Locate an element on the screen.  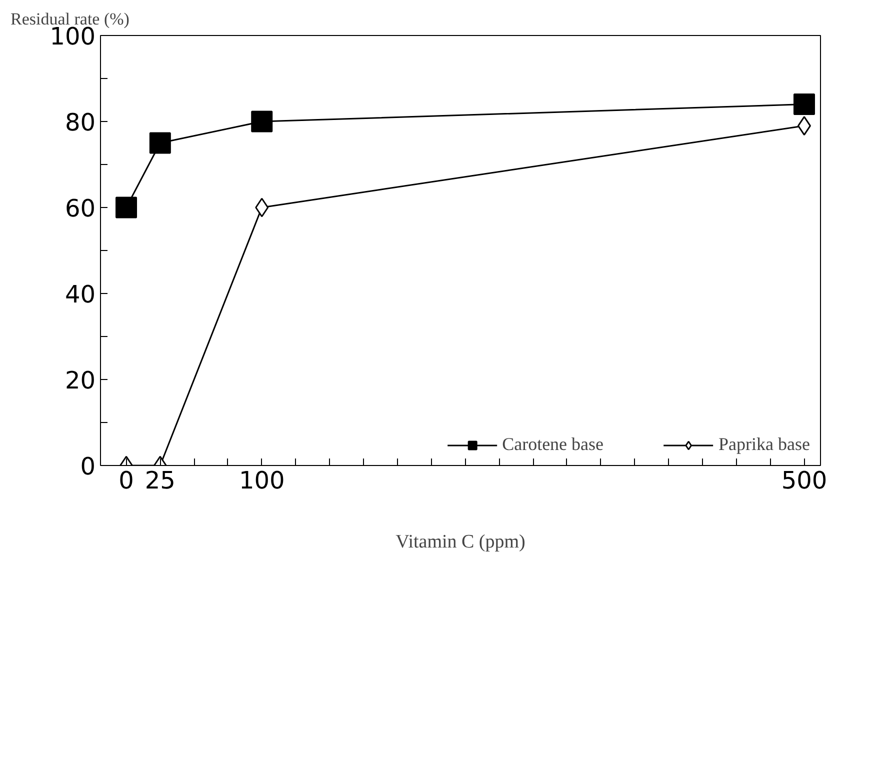
x-tick-label: 500 is located at coordinates (804, 480).